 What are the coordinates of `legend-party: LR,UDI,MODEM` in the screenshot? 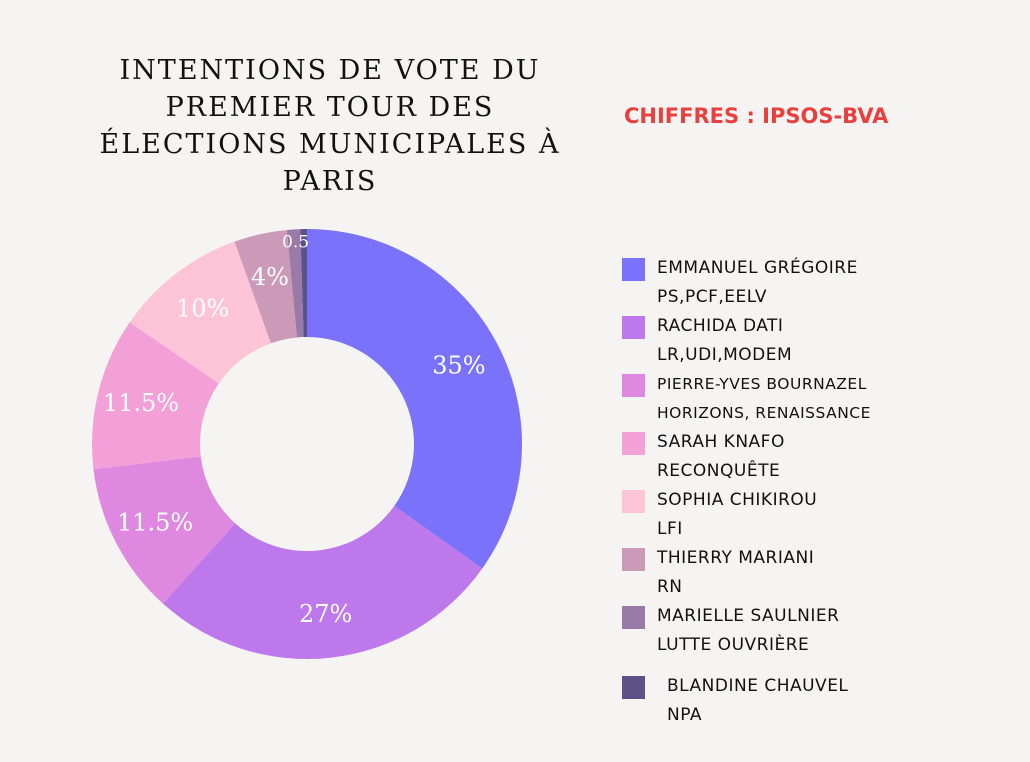 It's located at (725, 355).